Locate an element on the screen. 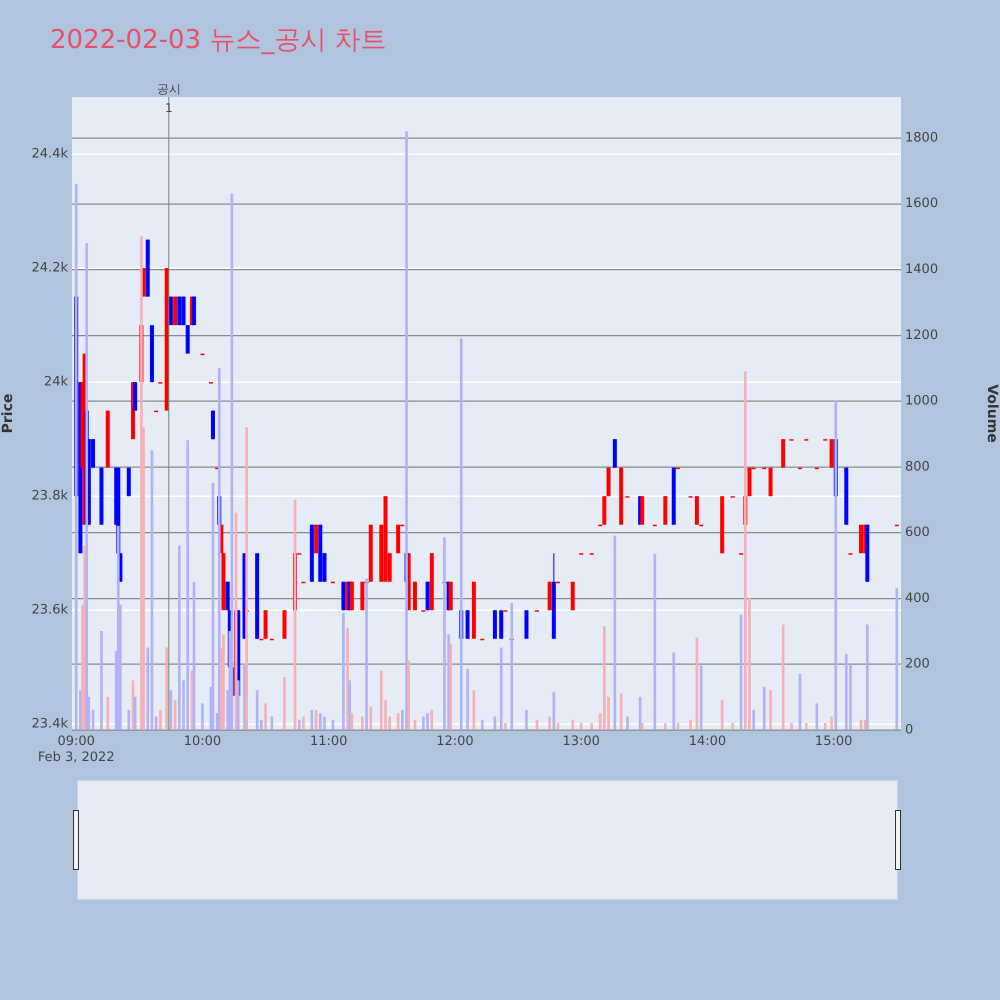  y2-tick-label: 1600 is located at coordinates (921, 204).